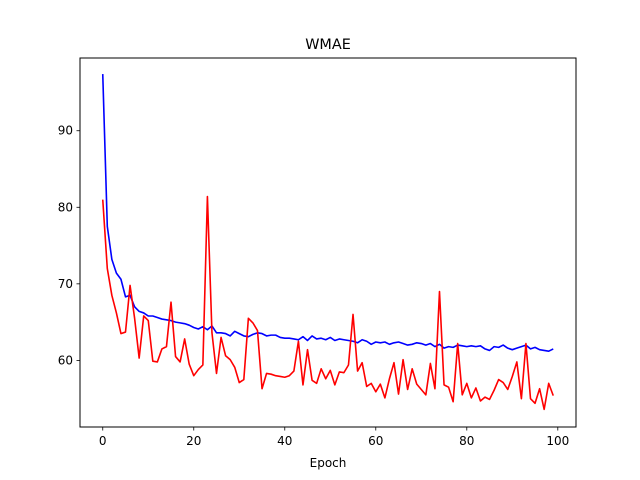 The height and width of the screenshot is (480, 640). Describe the element at coordinates (334, 437) in the screenshot. I see `x-axis-ticks: 0 20 40 60 80 100` at that location.